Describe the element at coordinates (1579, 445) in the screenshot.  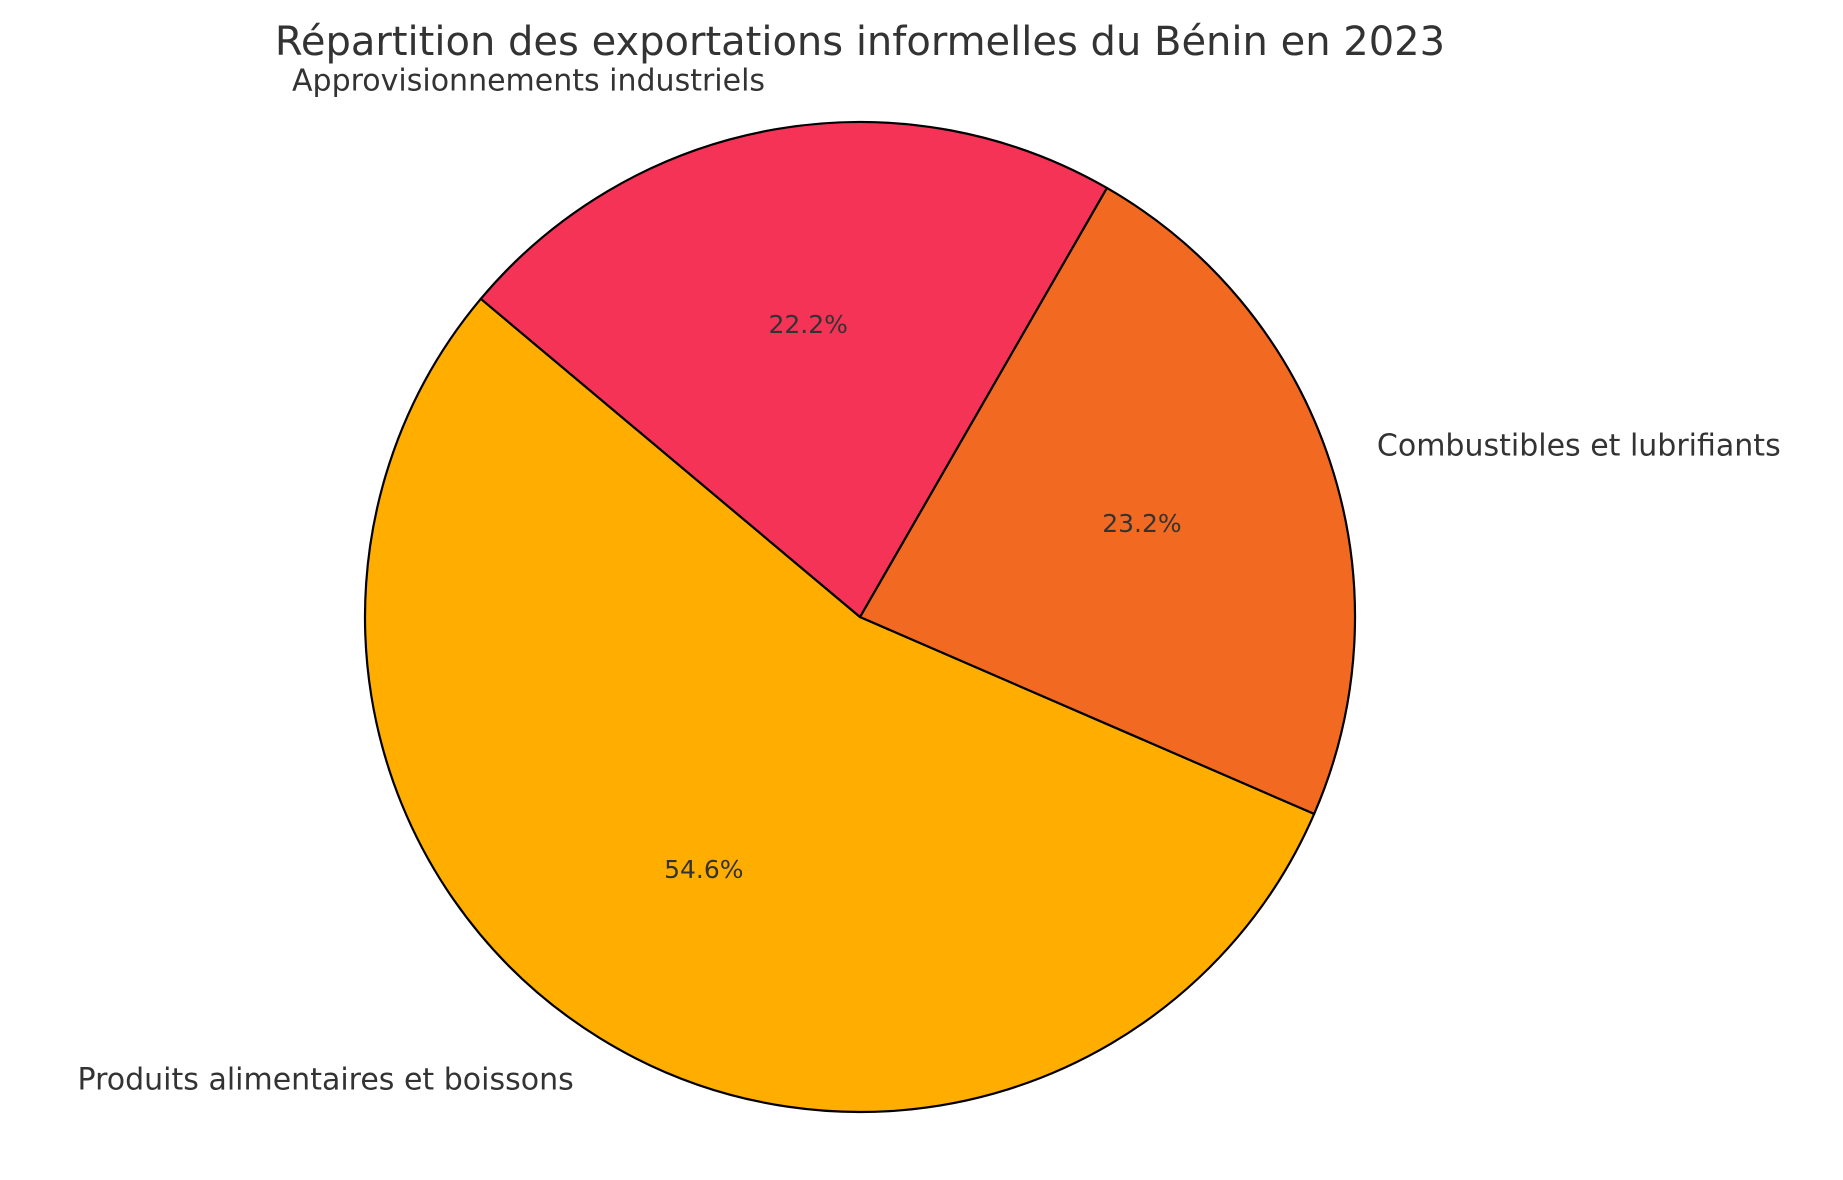
I see `category-label-combustibles-et-lubrifiants: Combustibles et lubrifiants` at that location.